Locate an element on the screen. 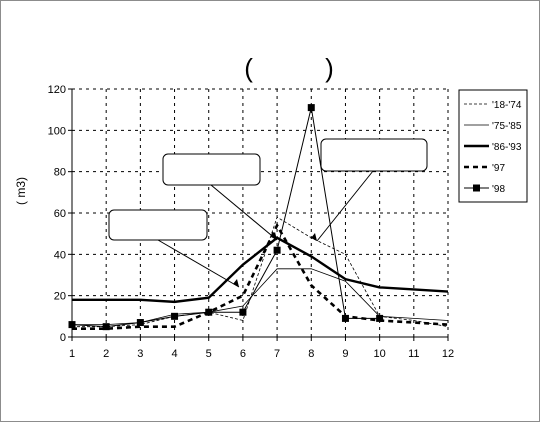  y-tick-label: 100 is located at coordinates (57, 131).